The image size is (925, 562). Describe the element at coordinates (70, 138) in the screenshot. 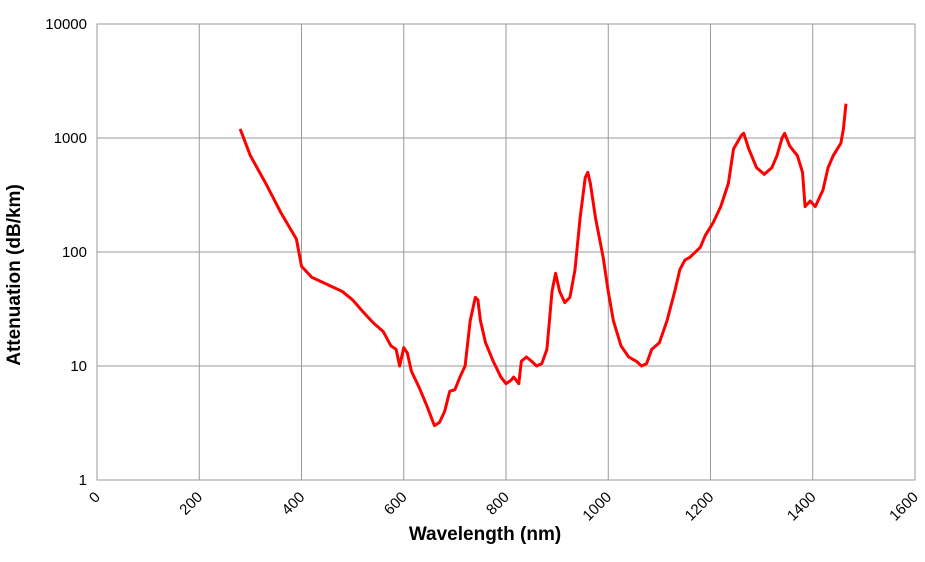

I see `y-tick-label: 1000` at that location.